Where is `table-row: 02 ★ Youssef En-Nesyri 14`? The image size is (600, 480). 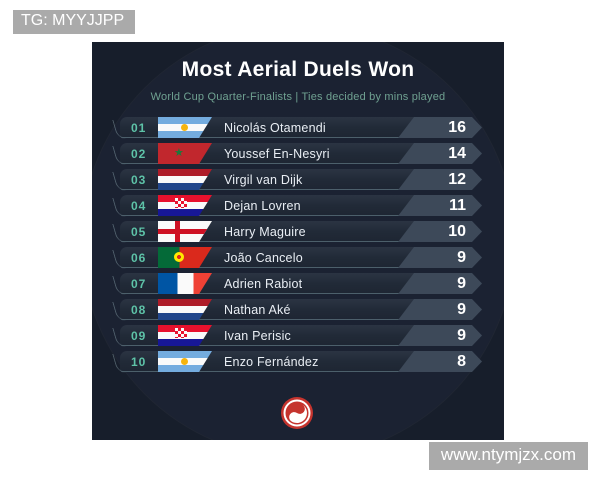 table-row: 02 ★ Youssef En-Nesyri 14 is located at coordinates (300, 153).